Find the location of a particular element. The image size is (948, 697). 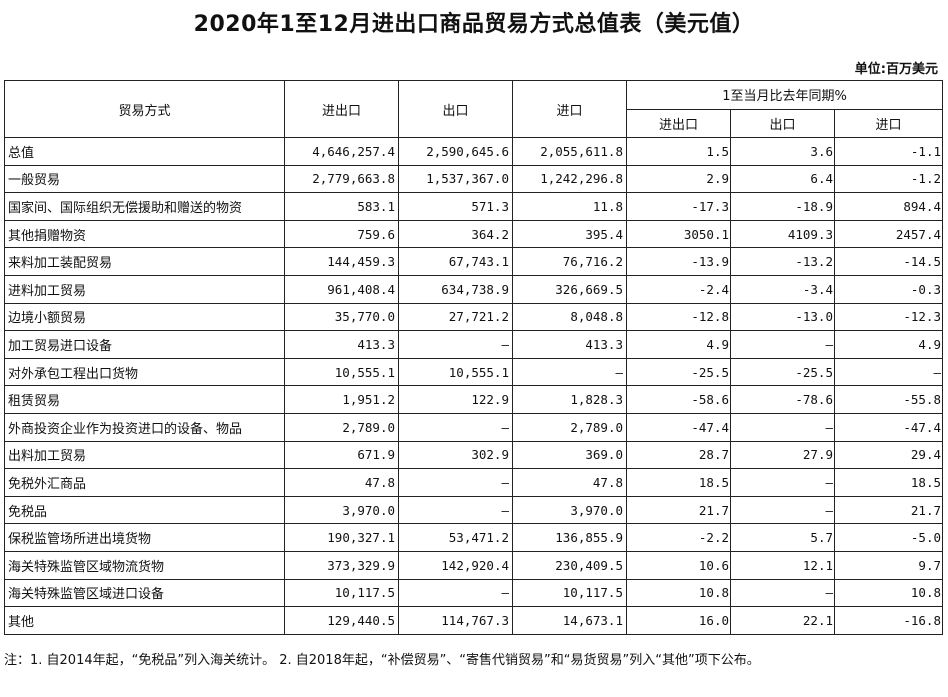

import-cell: 76,716.2 is located at coordinates (569, 261).